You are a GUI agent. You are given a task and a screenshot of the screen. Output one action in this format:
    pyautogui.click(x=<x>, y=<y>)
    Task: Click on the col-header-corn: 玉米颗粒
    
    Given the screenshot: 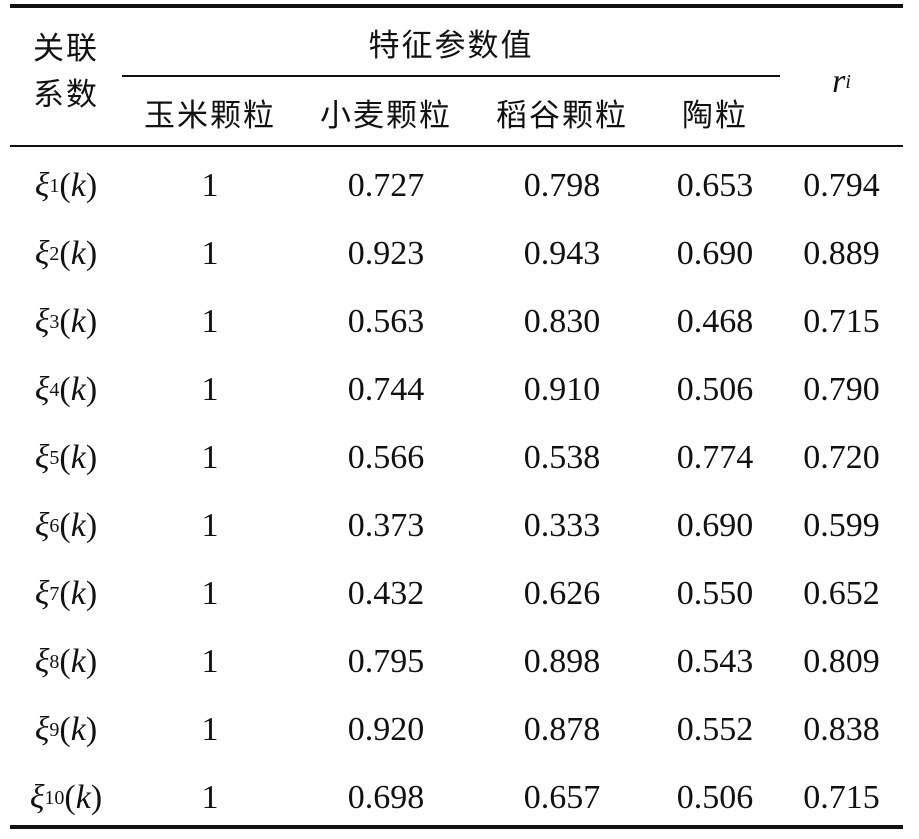 What is the action you would take?
    pyautogui.click(x=210, y=115)
    